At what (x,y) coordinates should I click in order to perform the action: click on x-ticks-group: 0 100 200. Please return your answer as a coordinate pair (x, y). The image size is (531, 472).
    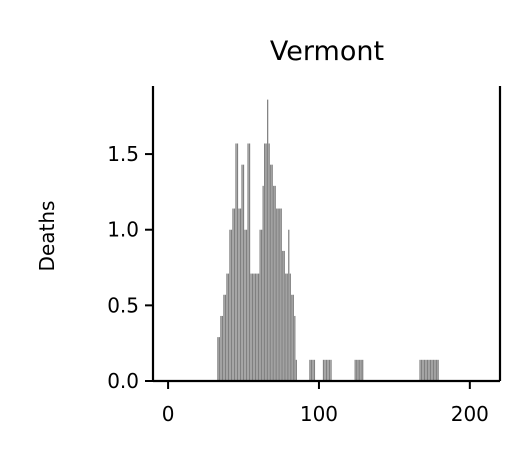
    Looking at the image, I should click on (325, 403).